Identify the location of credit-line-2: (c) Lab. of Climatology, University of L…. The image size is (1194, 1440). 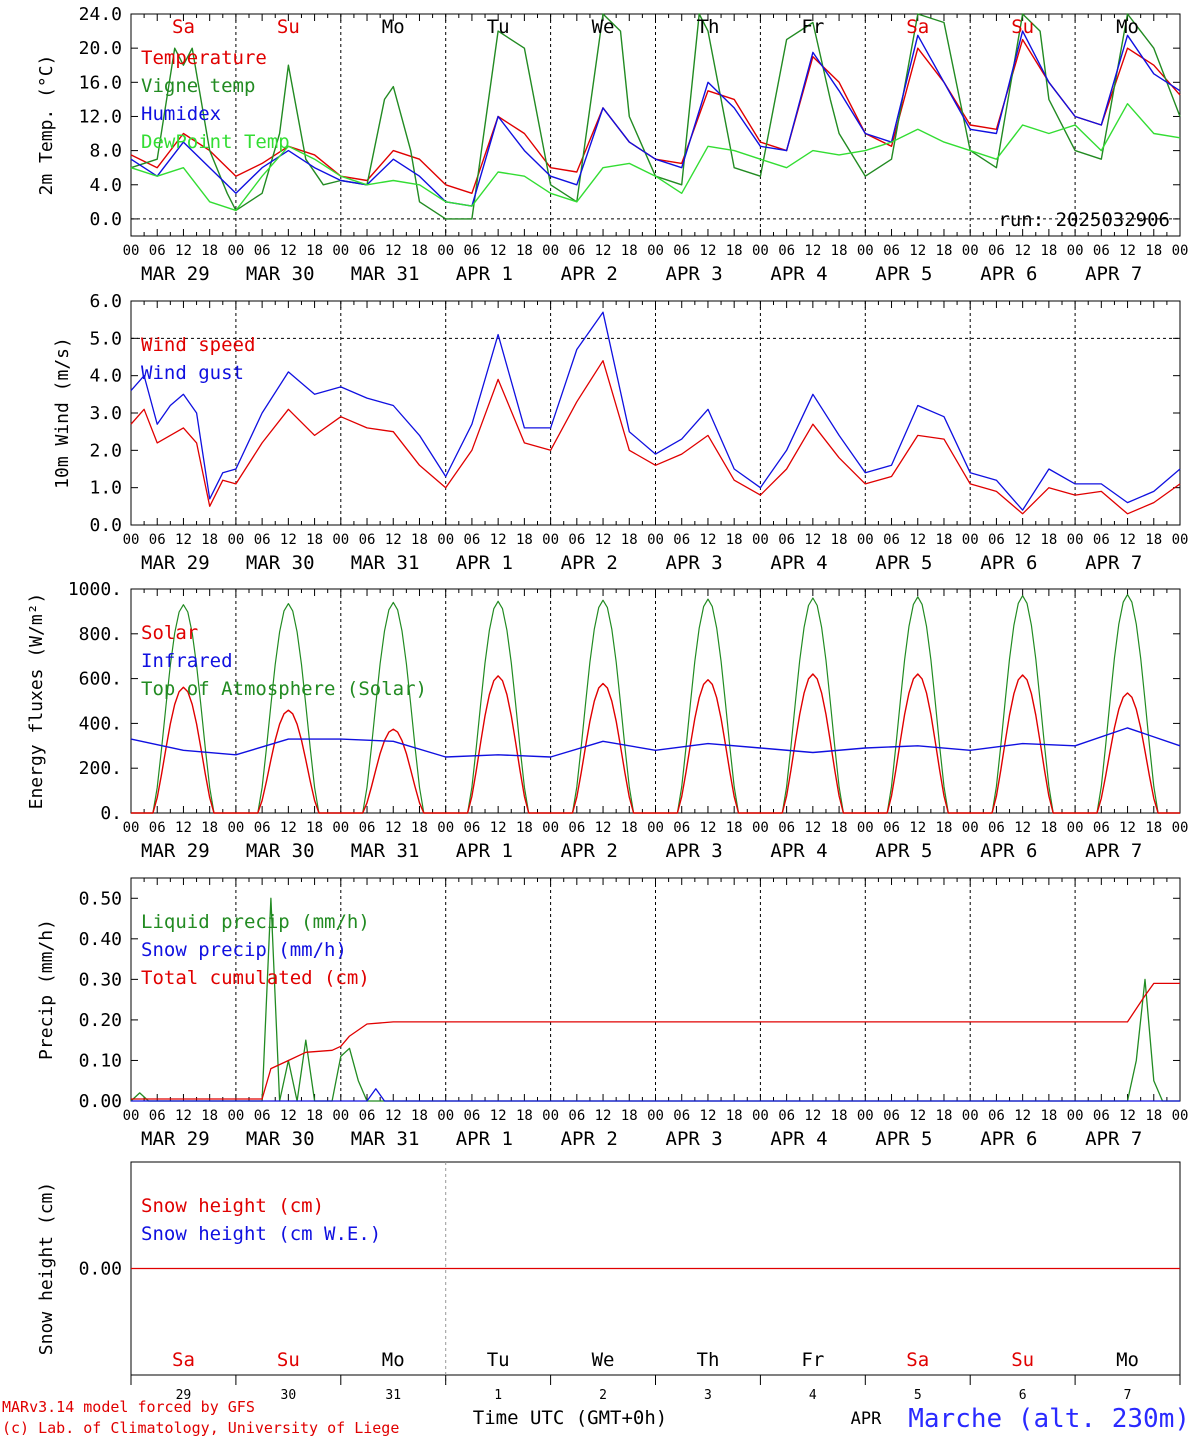
(200, 1428).